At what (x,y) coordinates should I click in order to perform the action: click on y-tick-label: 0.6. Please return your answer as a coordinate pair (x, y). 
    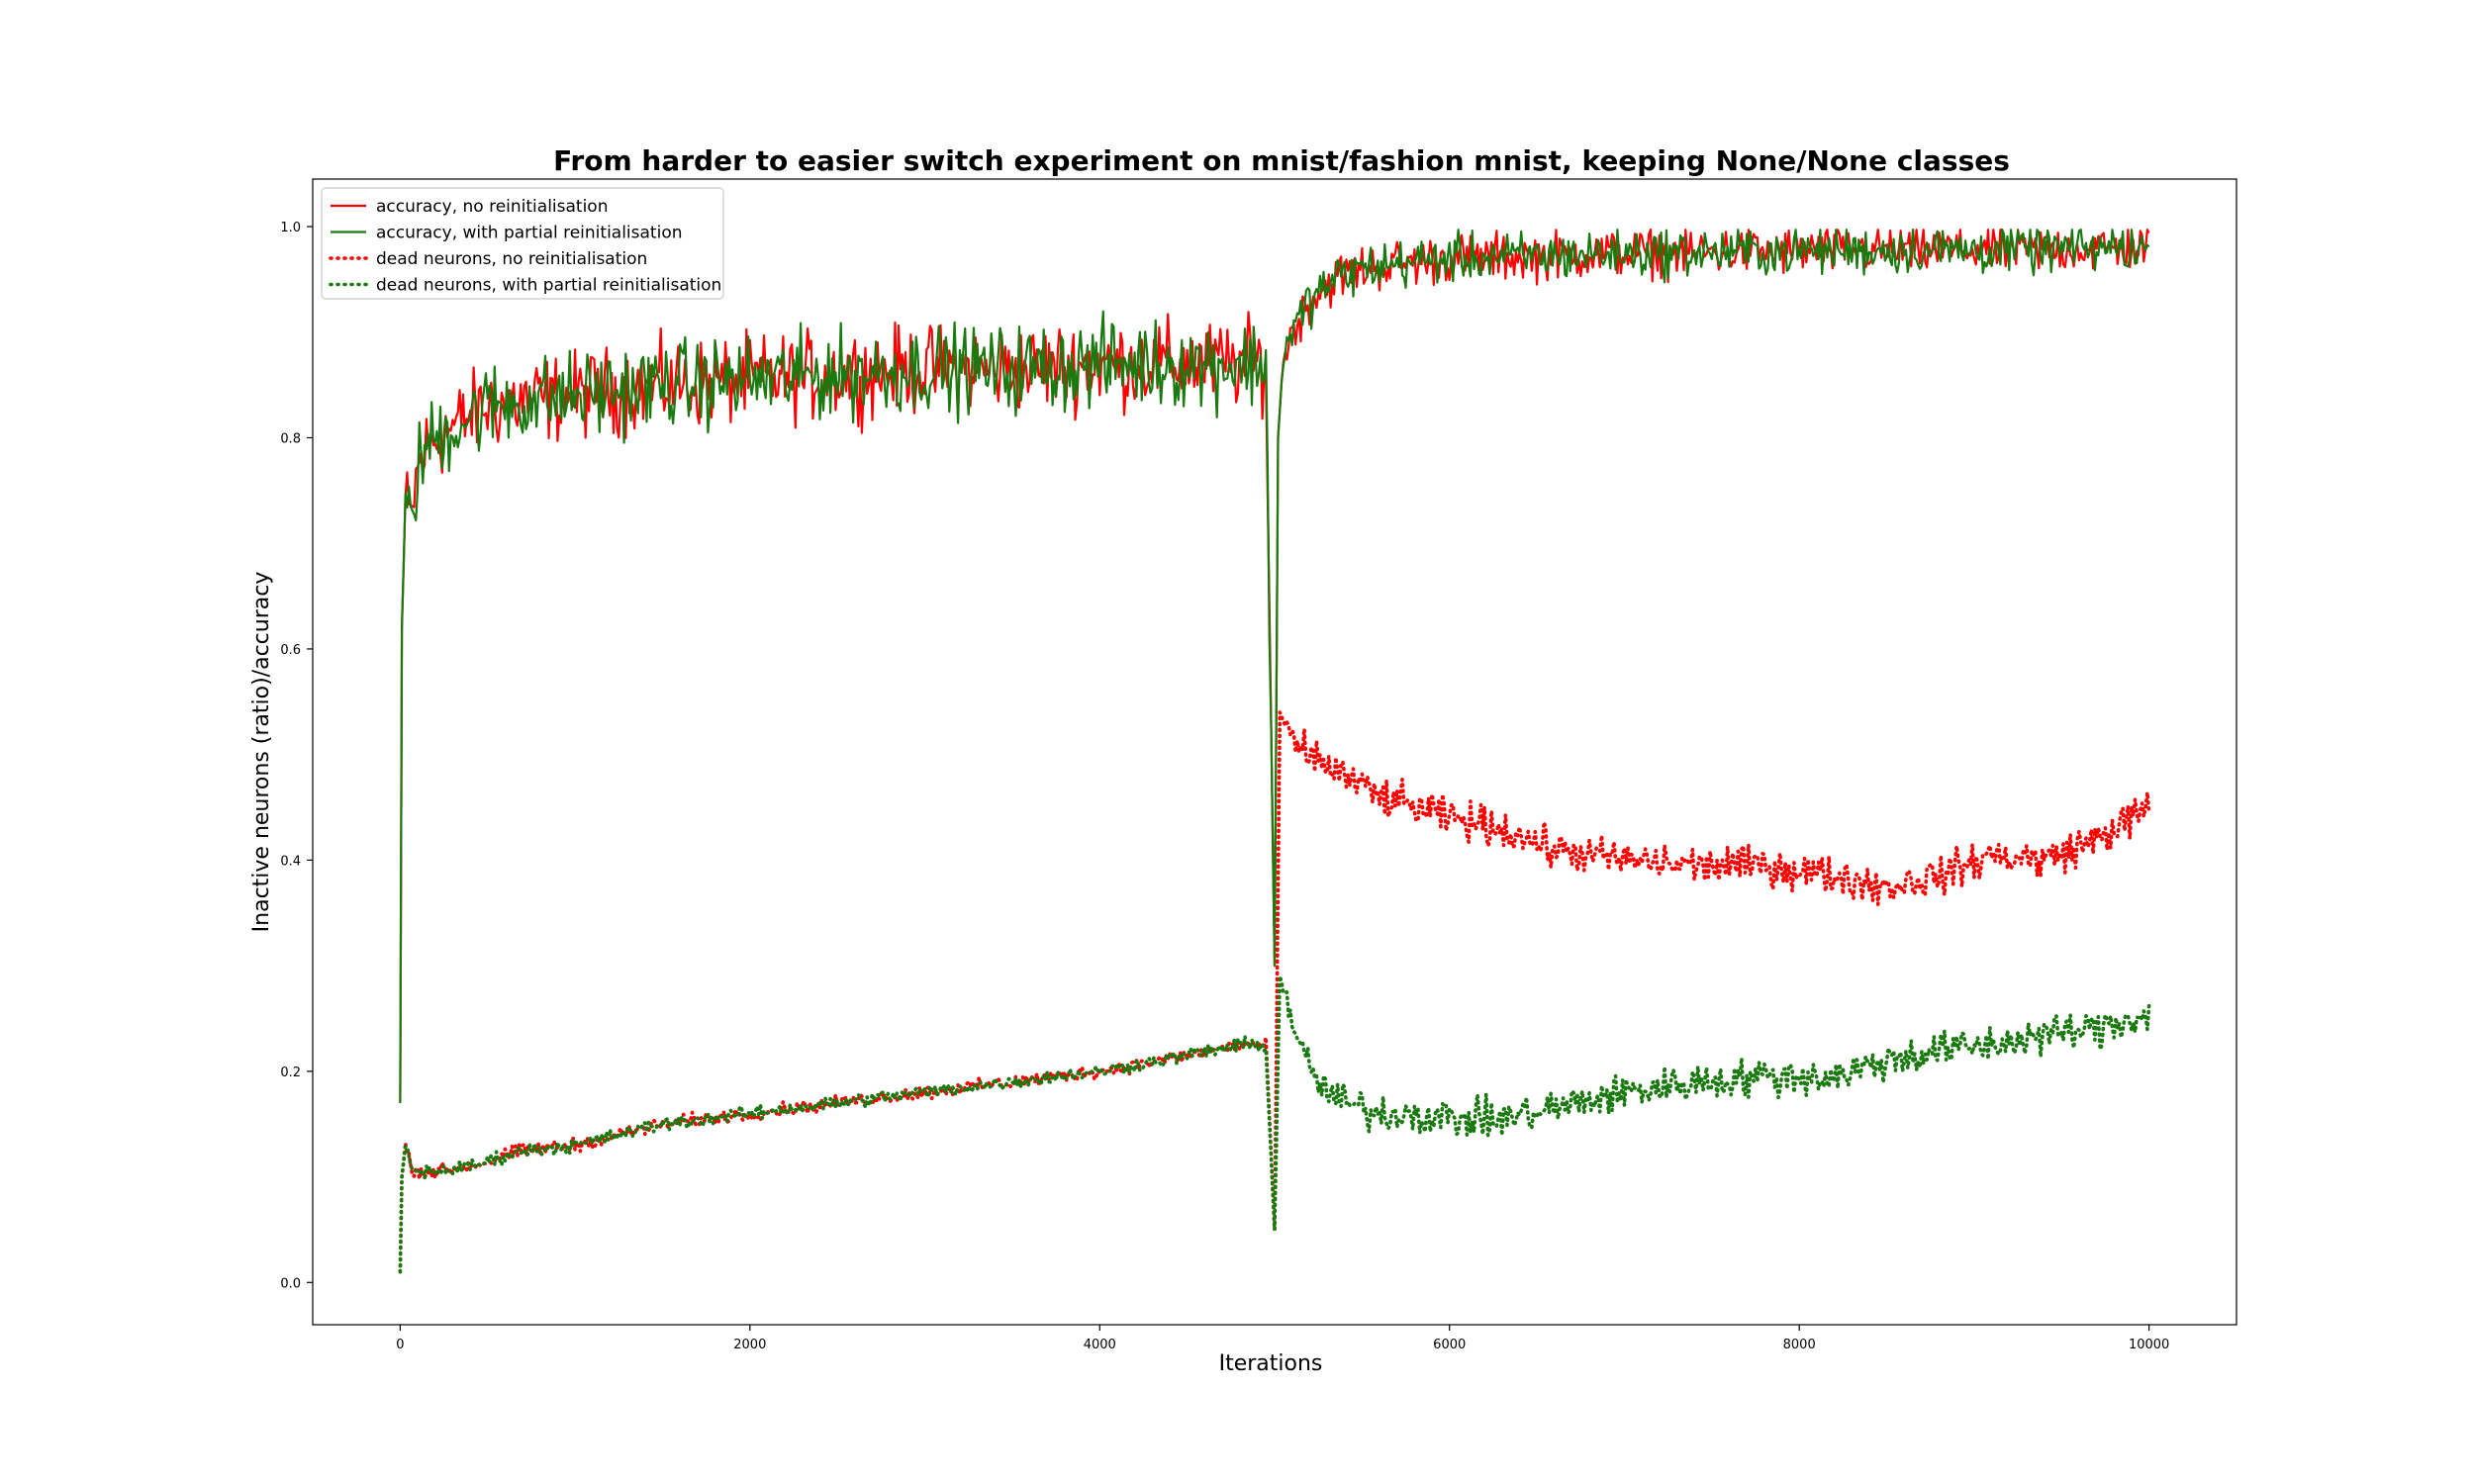
    Looking at the image, I should click on (290, 650).